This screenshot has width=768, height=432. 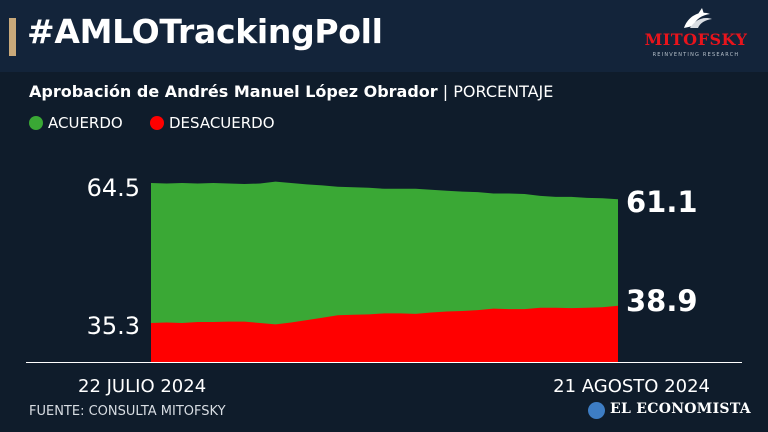 What do you see at coordinates (85, 123) in the screenshot?
I see `legend-label-acuerdo: ACUERDO` at bounding box center [85, 123].